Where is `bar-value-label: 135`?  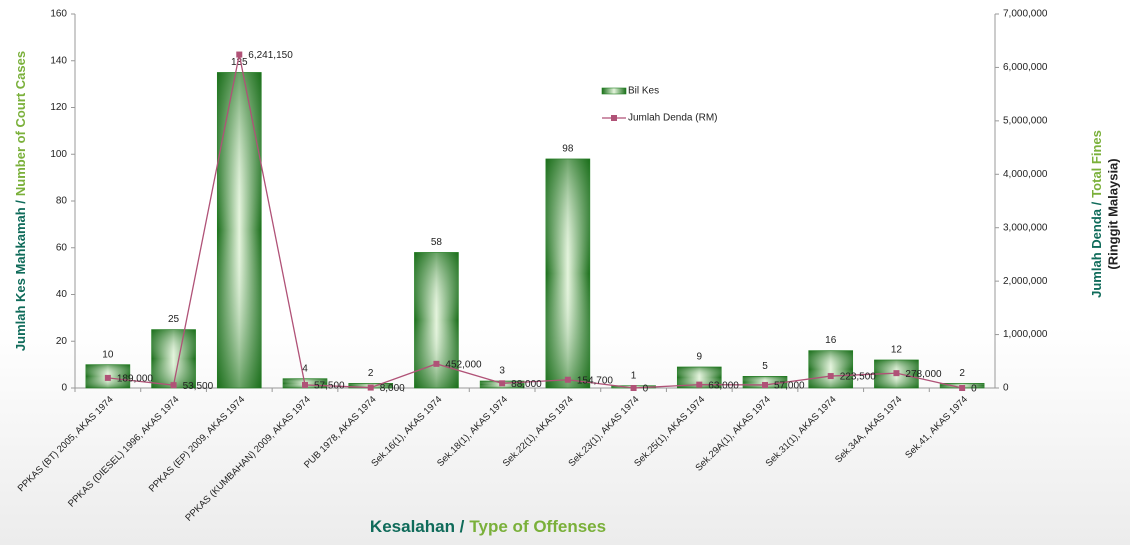
bar-value-label: 135 is located at coordinates (239, 62).